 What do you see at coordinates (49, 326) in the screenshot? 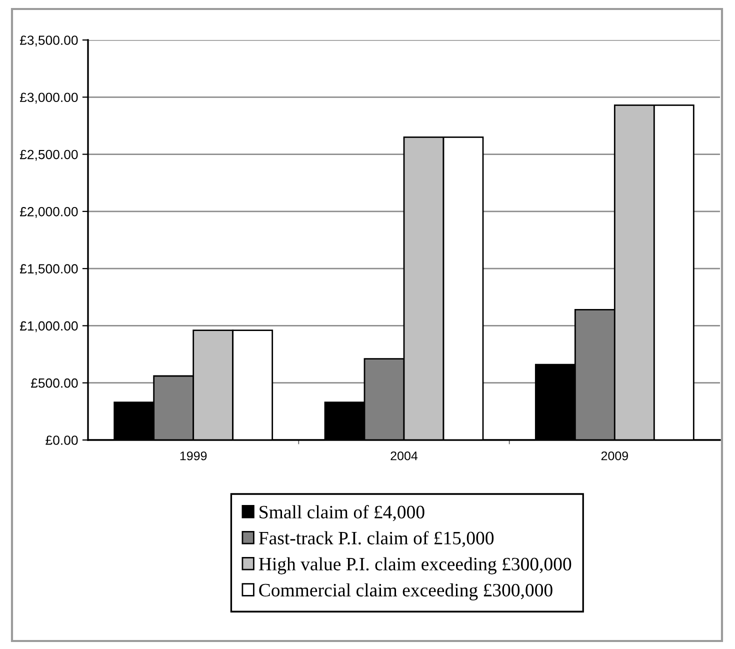
I see `y-tick-label: £1,000.00` at bounding box center [49, 326].